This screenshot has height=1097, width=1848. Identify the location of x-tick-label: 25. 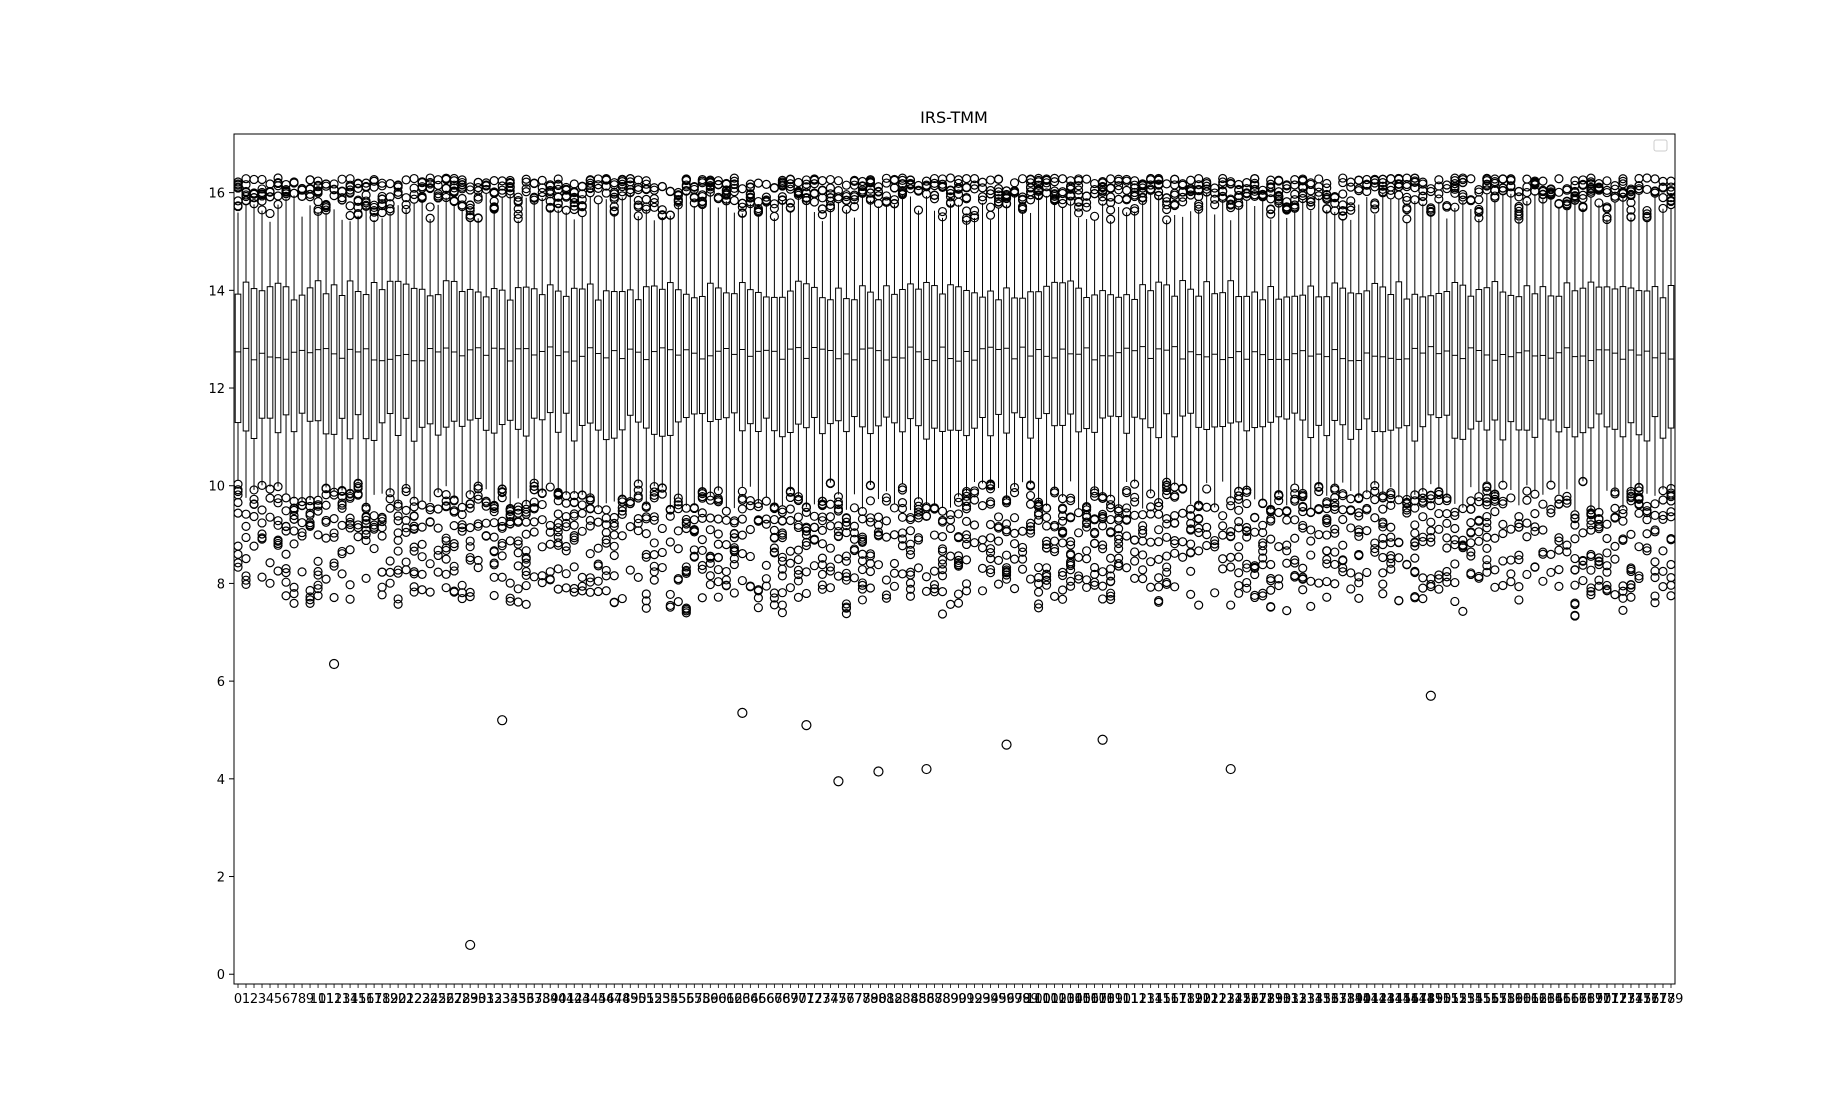
(438, 999).